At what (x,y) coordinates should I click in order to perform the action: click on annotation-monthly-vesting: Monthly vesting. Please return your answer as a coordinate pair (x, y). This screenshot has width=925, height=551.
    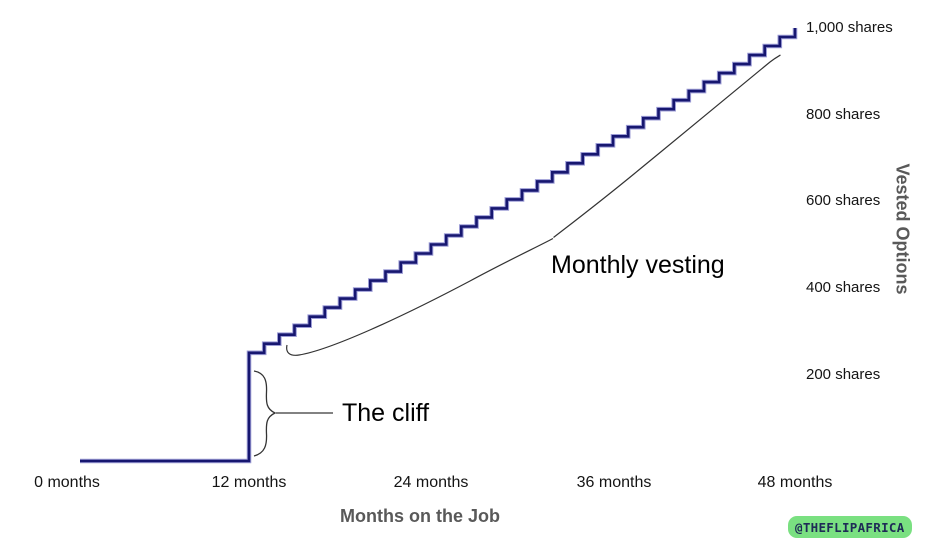
    Looking at the image, I should click on (638, 265).